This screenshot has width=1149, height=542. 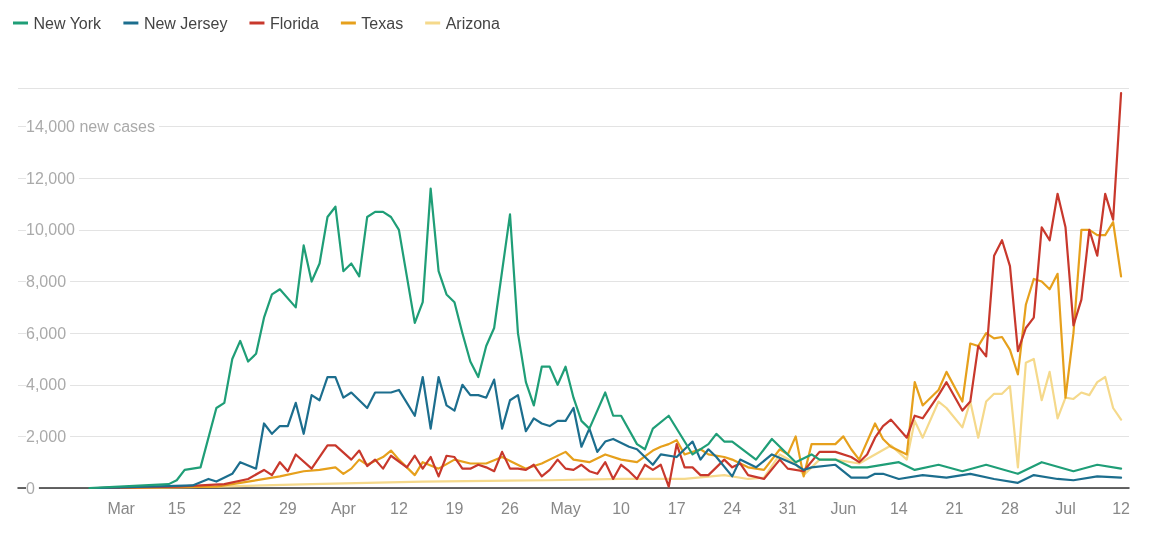 What do you see at coordinates (954, 508) in the screenshot?
I see `x-tick-label: 21` at bounding box center [954, 508].